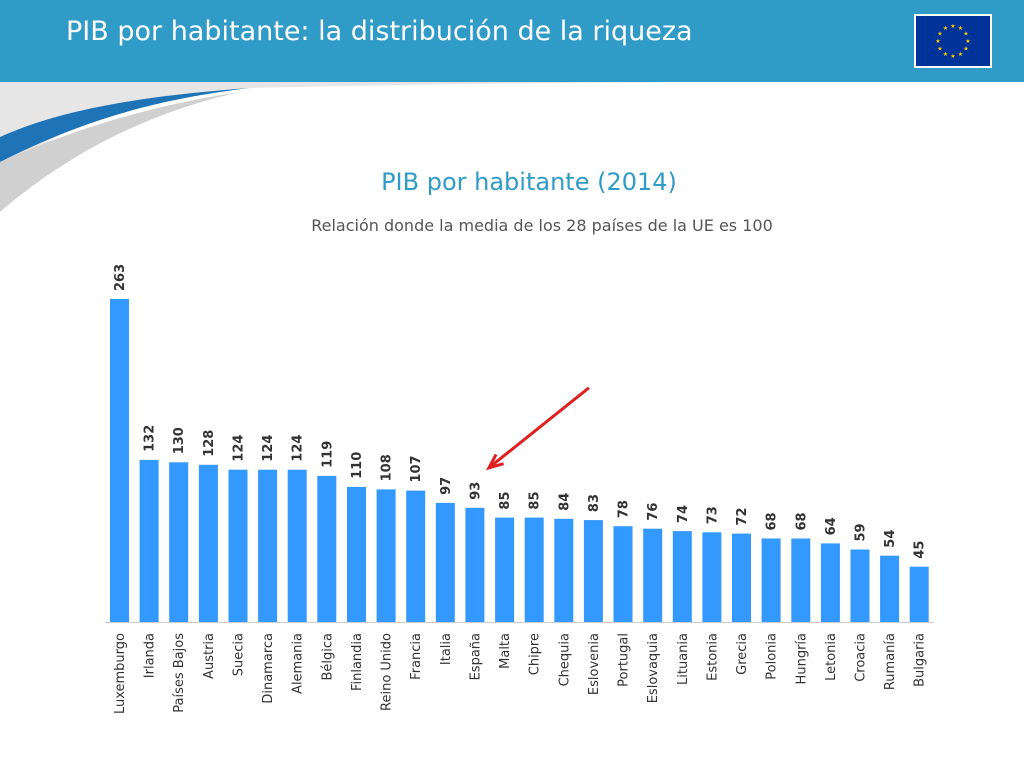  I want to click on category-label: Polonia, so click(772, 656).